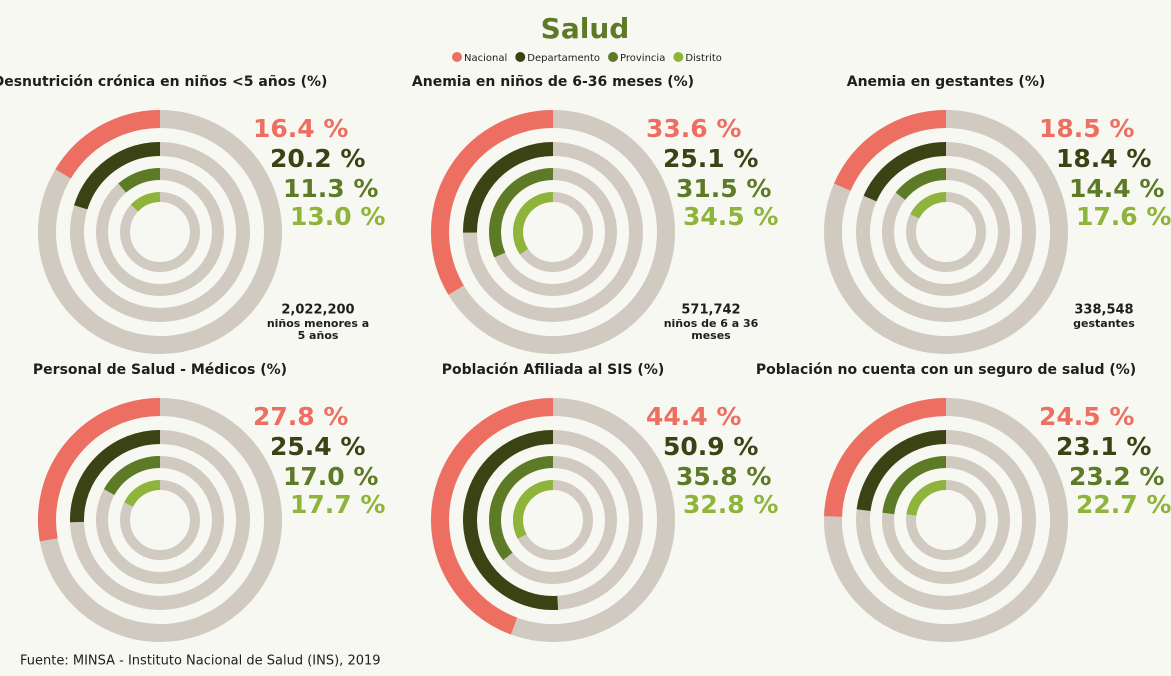  What do you see at coordinates (710, 310) in the screenshot?
I see `annotation: 571,742` at bounding box center [710, 310].